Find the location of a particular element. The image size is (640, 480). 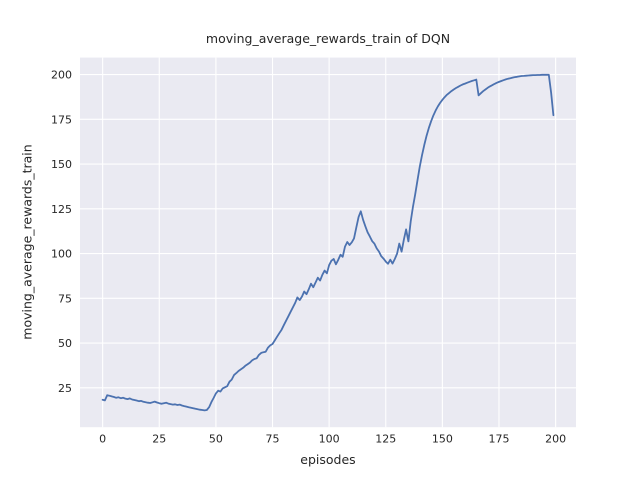

y-tick-label: 50 is located at coordinates (65, 343).